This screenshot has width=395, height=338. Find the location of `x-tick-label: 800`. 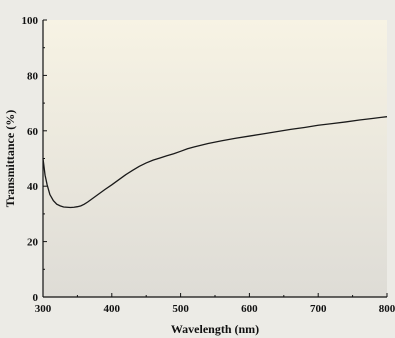

x-tick-label: 800 is located at coordinates (387, 309).